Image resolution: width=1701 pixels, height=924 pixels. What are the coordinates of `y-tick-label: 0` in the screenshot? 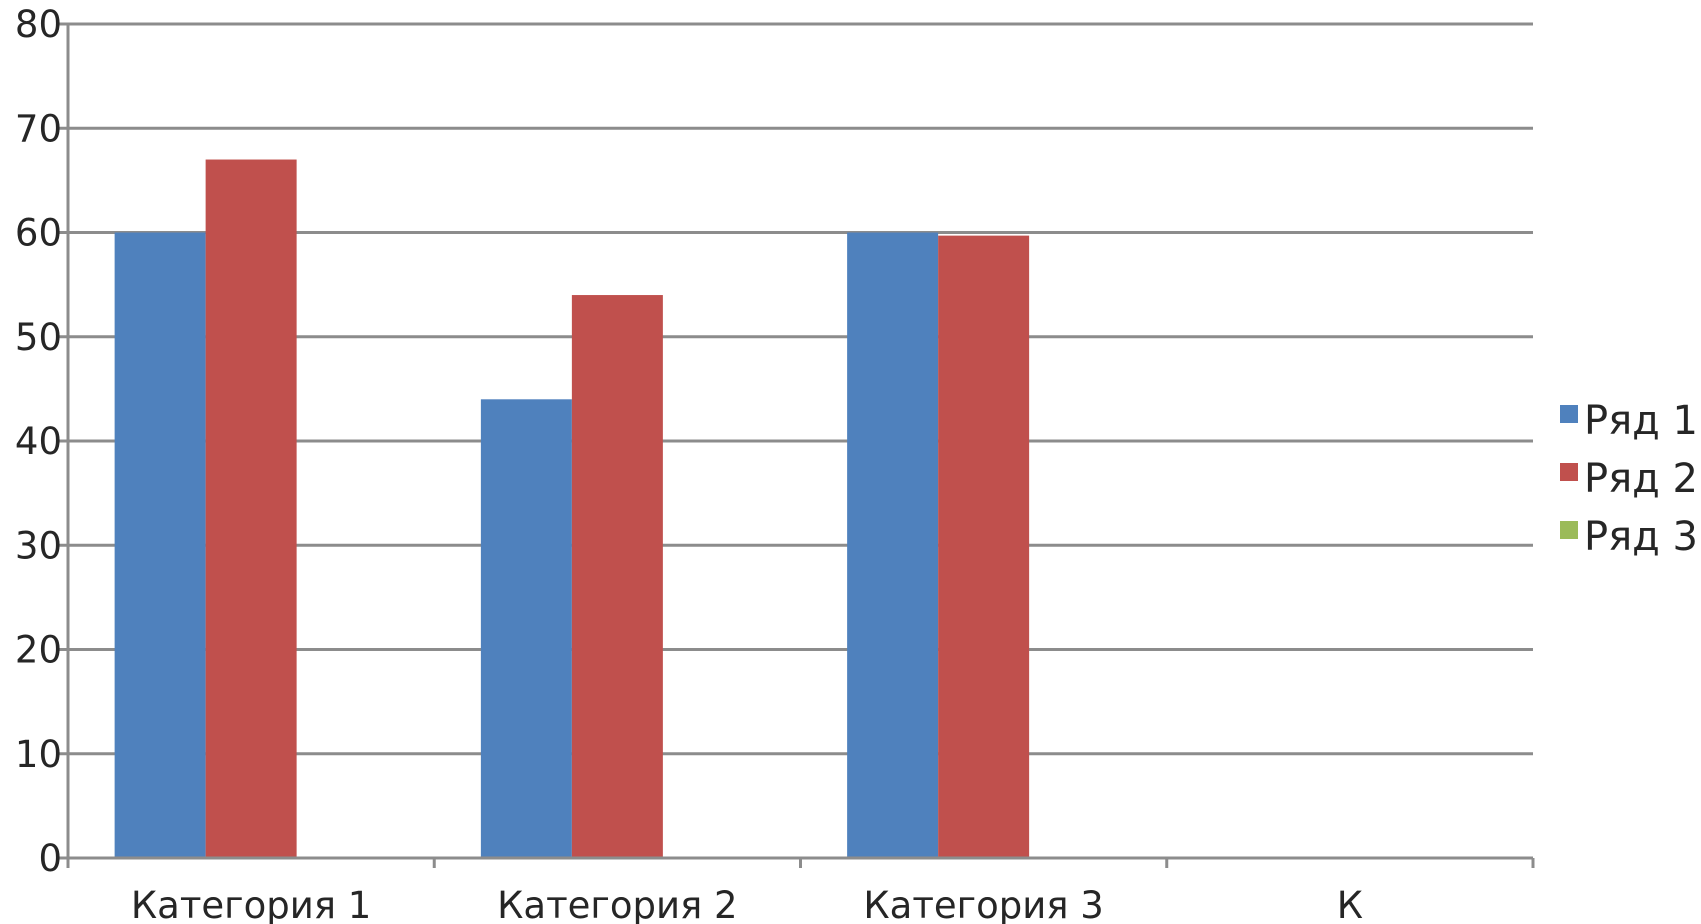 It's located at (50, 858).